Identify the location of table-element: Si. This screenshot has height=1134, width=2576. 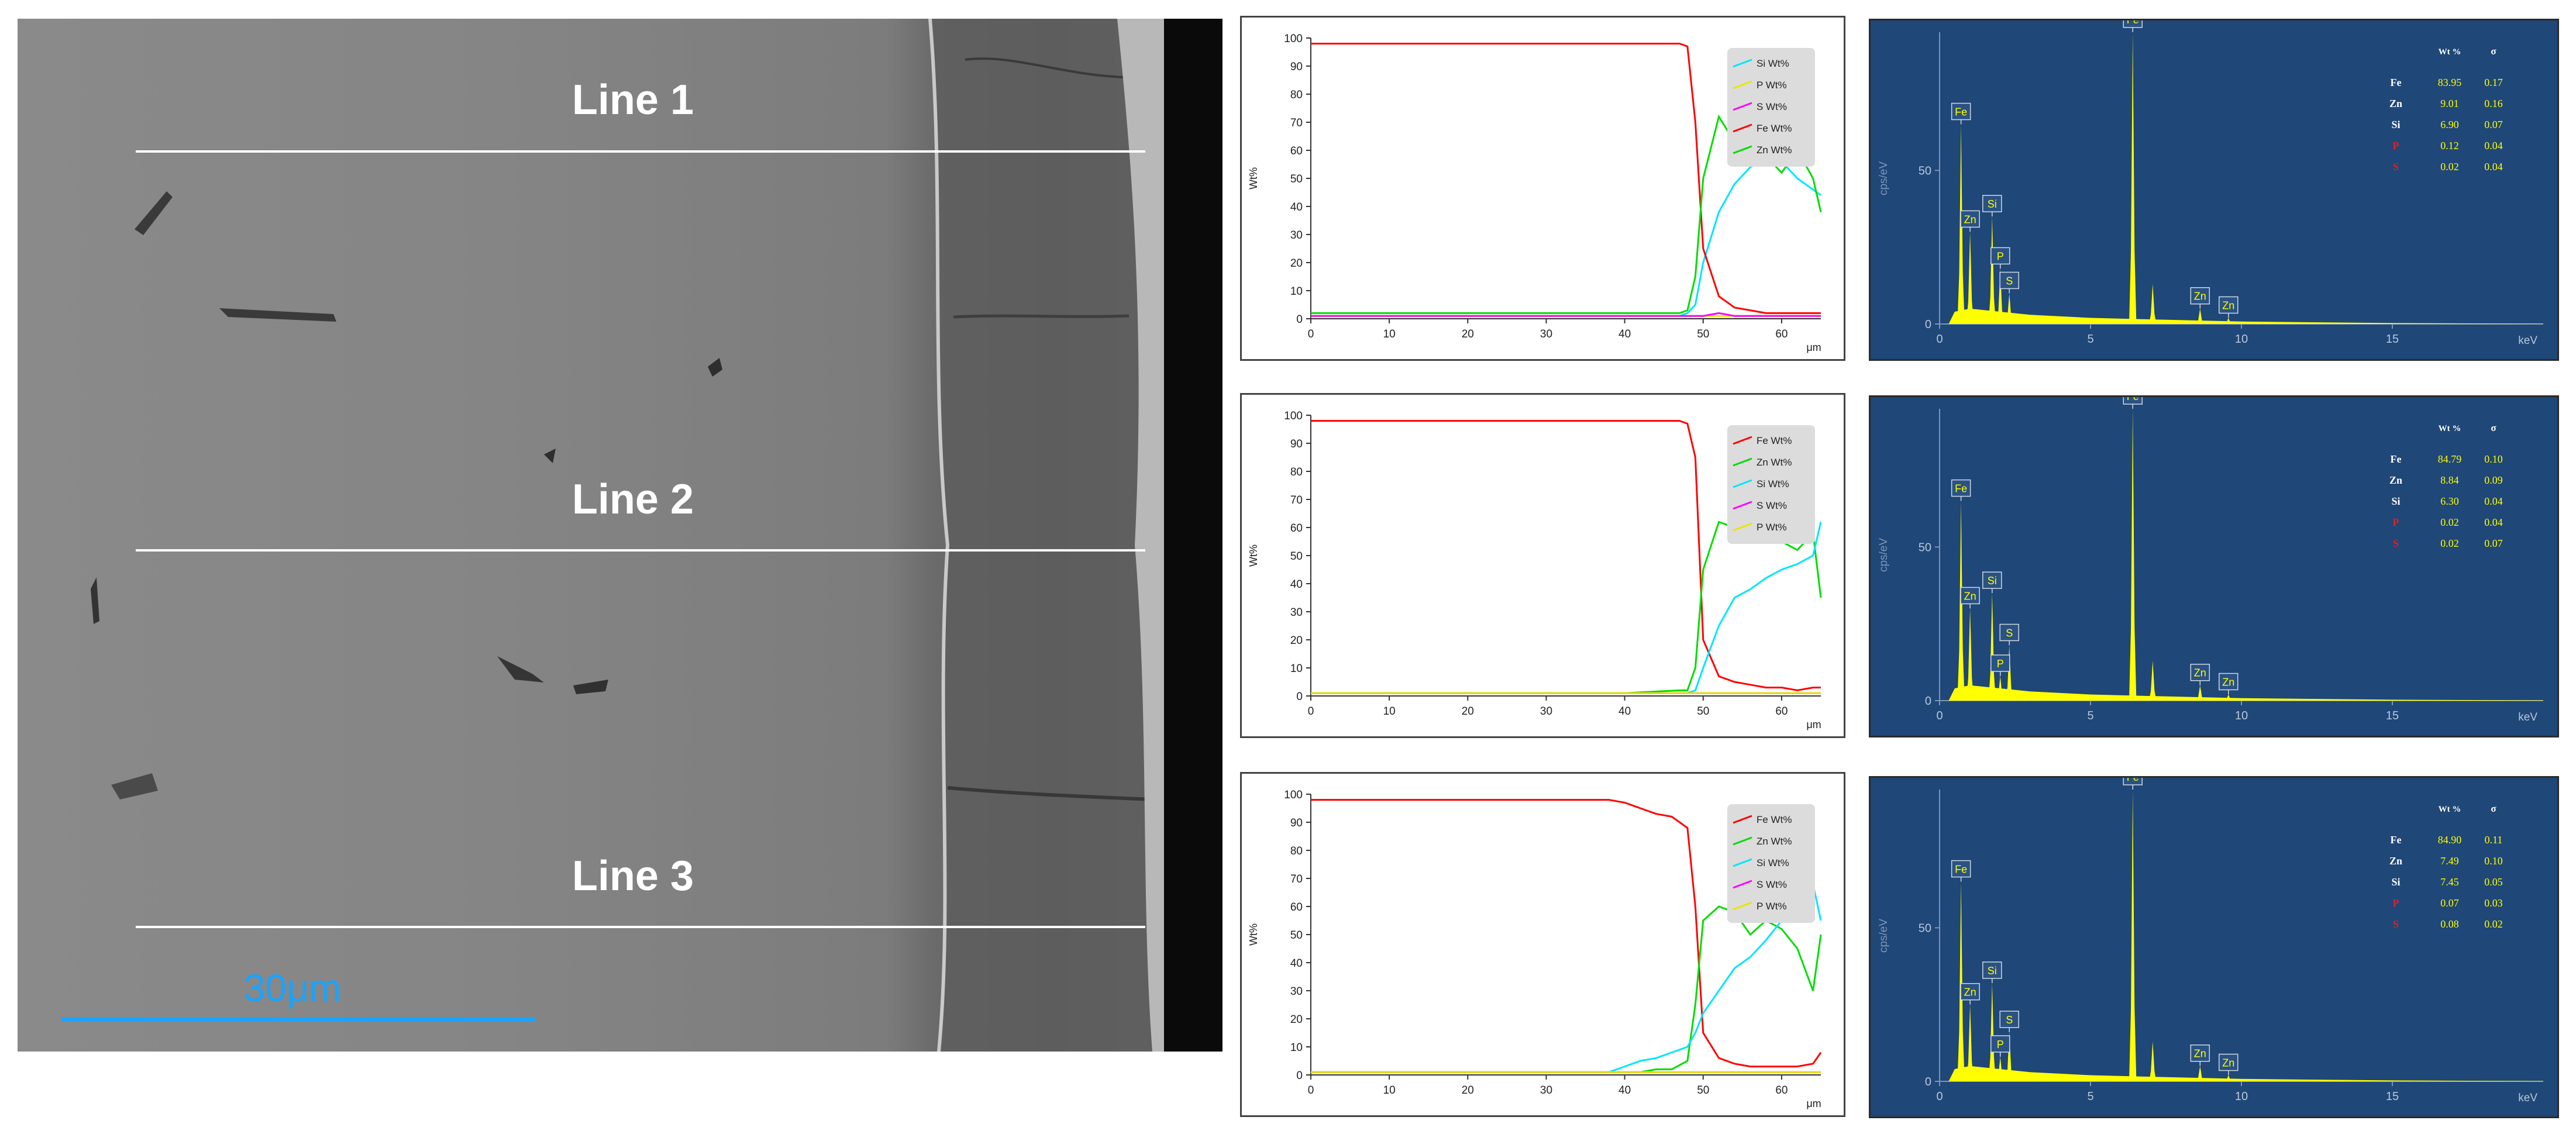
(2395, 125).